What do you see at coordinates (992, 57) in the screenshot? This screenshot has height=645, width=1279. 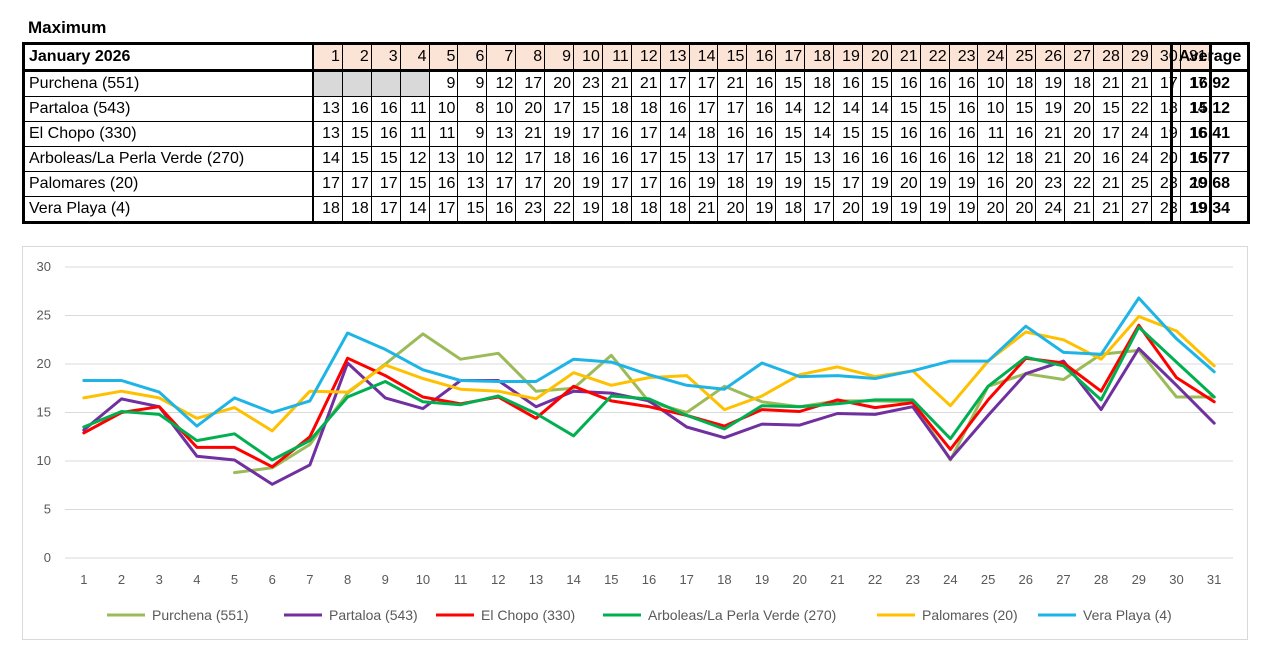 I see `day-header: 24` at bounding box center [992, 57].